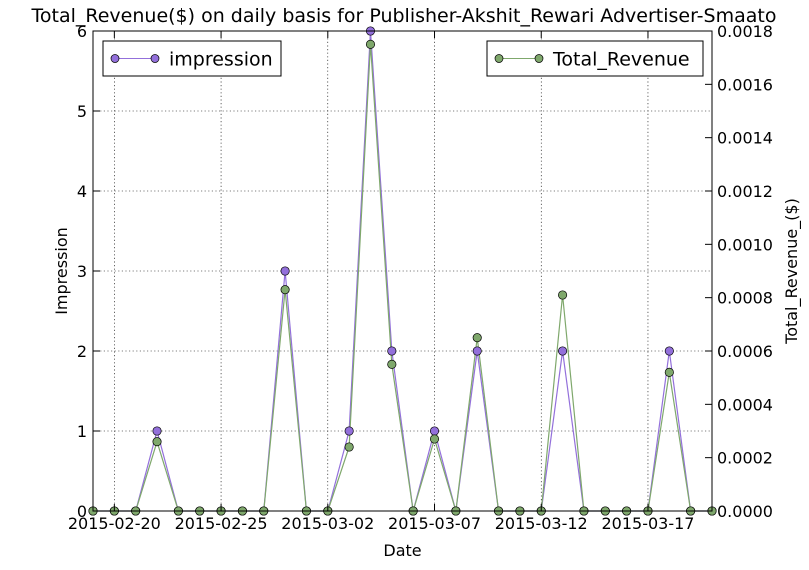  I want to click on y-right-tick-label: 0.0014, so click(745, 138).